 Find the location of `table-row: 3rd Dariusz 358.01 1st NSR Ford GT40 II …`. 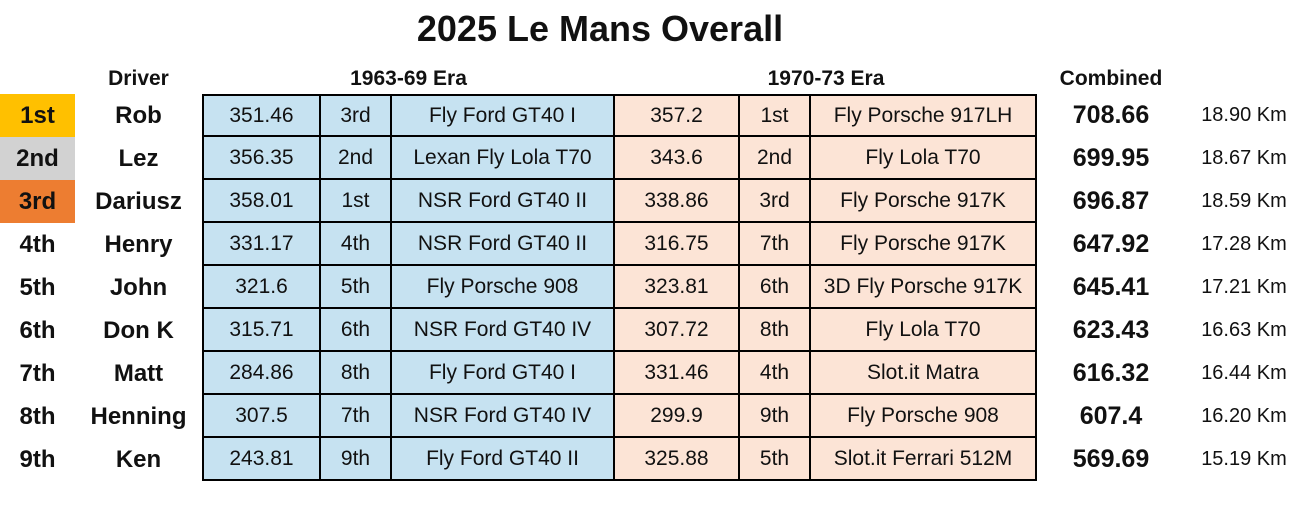

table-row: 3rd Dariusz 358.01 1st NSR Ford GT40 II … is located at coordinates (651, 201).